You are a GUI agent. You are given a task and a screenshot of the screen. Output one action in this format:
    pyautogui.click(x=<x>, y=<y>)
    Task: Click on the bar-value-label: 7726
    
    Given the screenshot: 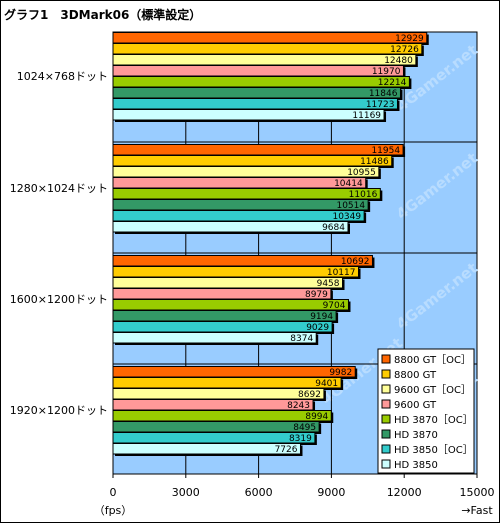 What is the action you would take?
    pyautogui.click(x=286, y=450)
    